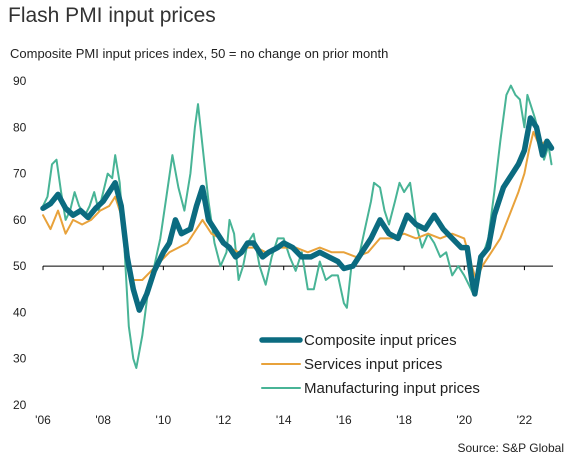 This screenshot has width=578, height=462. Describe the element at coordinates (510, 448) in the screenshot. I see `chart-source: Source: S&P Global` at that location.